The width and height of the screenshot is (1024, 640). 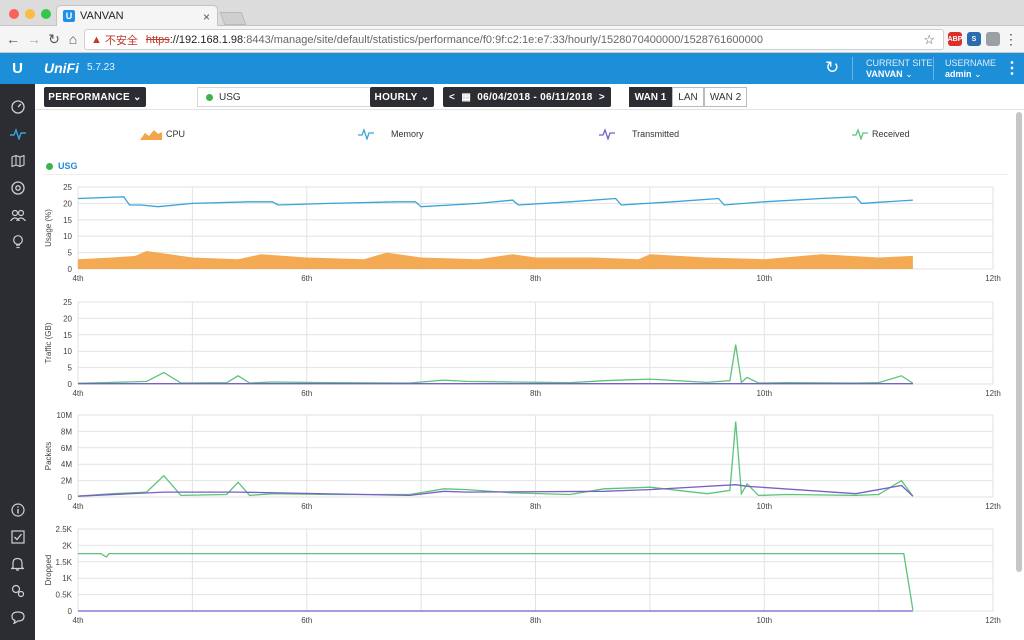 I want to click on clients-icon, so click(x=17, y=214).